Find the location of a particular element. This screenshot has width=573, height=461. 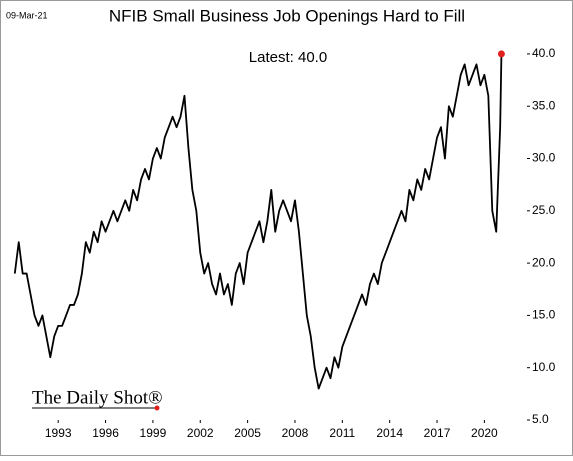

date-label: 09-Mar-21 is located at coordinates (27, 15).